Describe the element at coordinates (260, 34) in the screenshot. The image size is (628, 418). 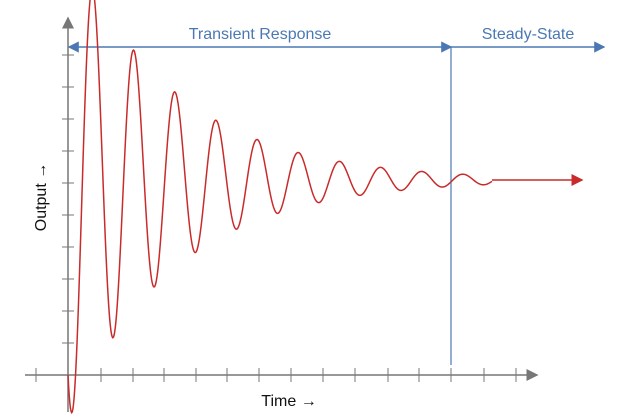
I see `transient-response-label: Transient Response` at that location.